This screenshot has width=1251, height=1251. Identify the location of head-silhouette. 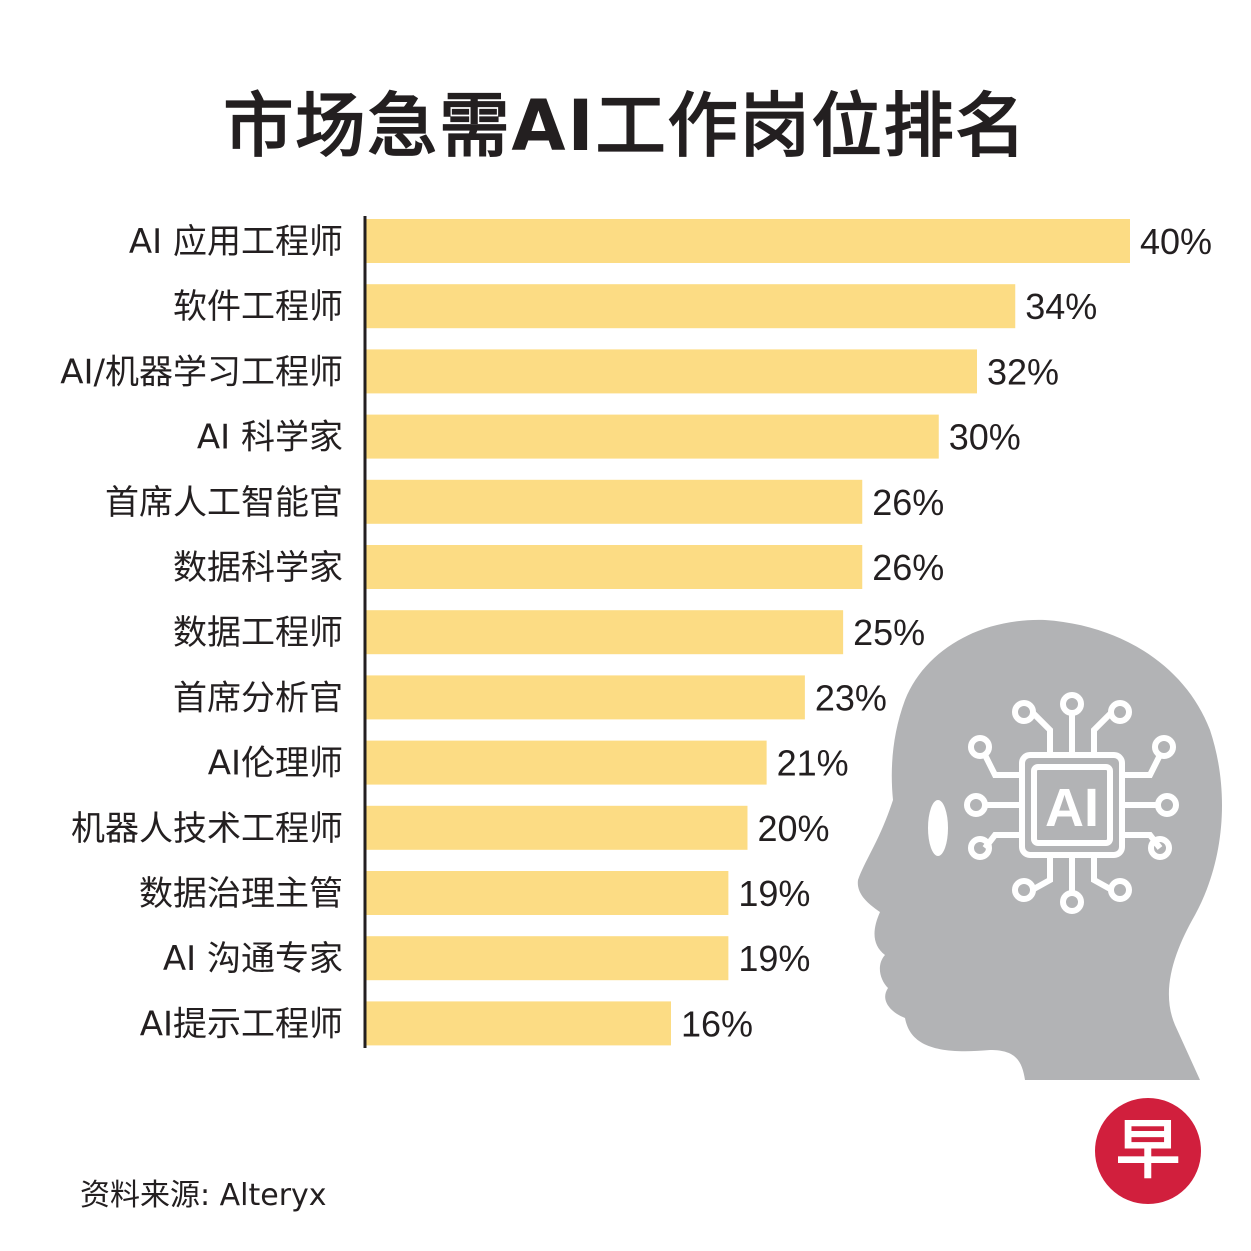
(1039, 849).